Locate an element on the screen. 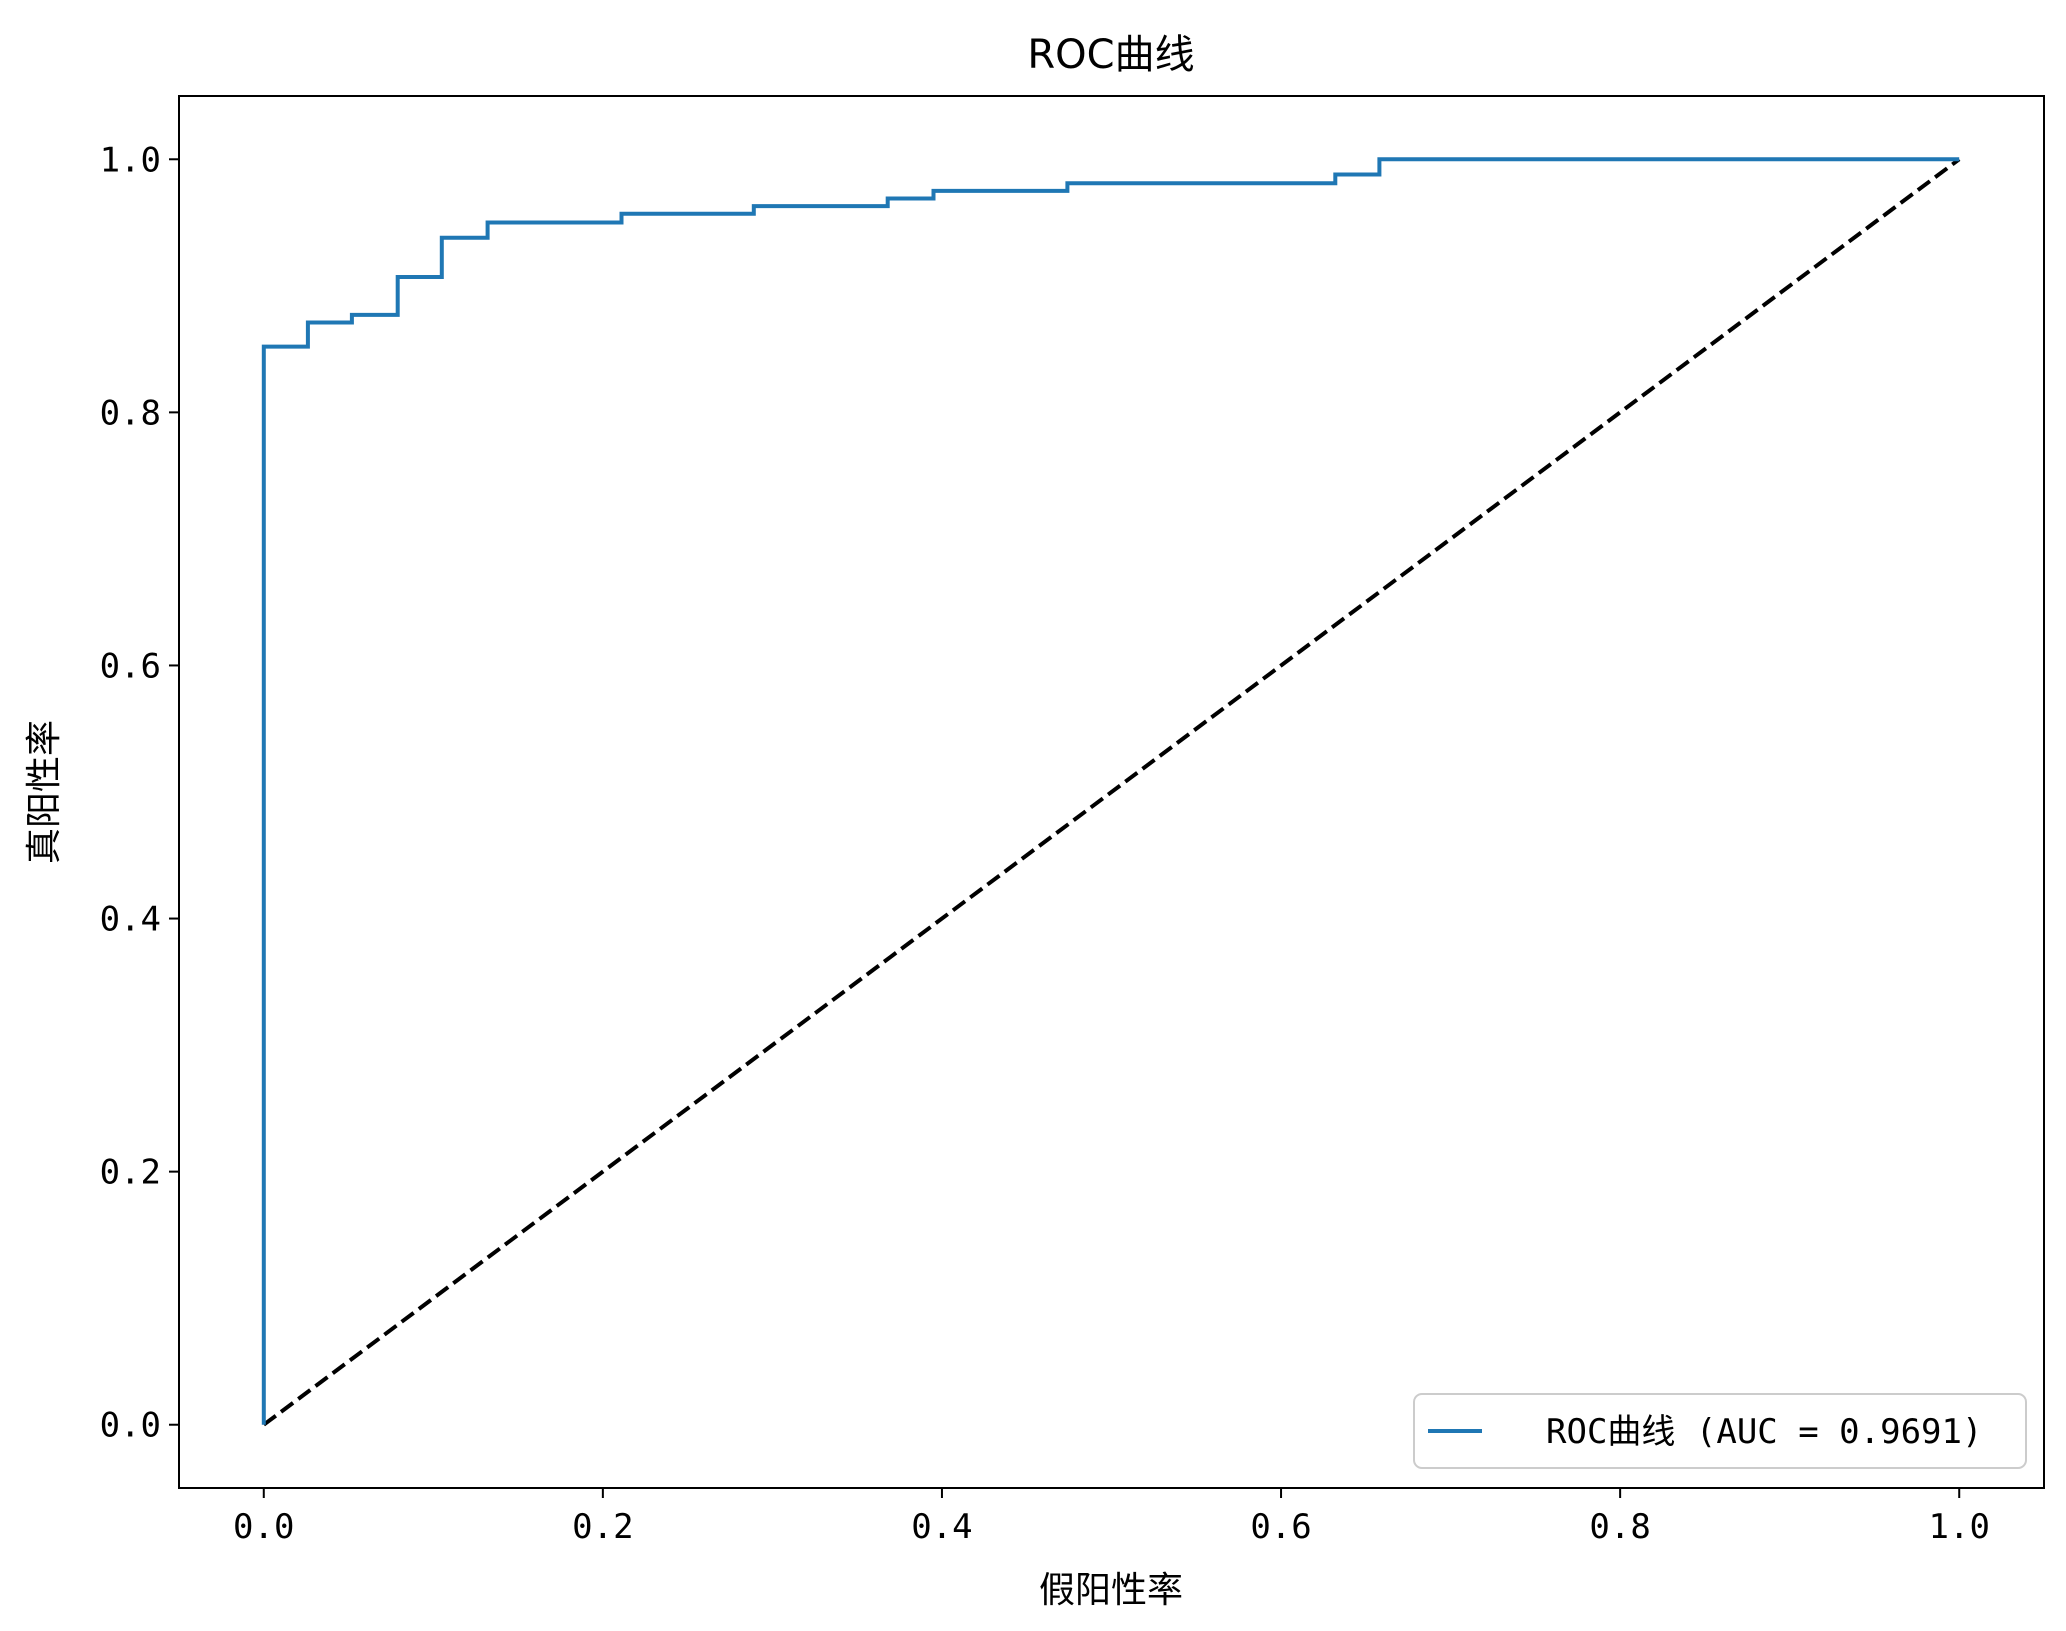 The height and width of the screenshot is (1631, 2066). x-axis-title: 假阳性率 is located at coordinates (1111, 1590).